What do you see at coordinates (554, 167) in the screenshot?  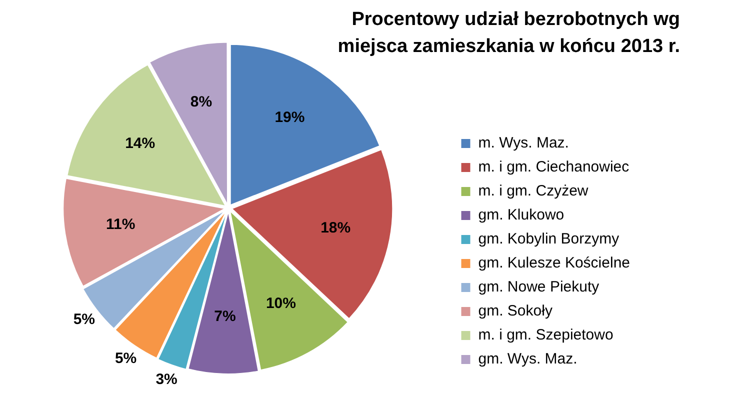 I see `legend-label: m. i gm. Ciechanowiec` at bounding box center [554, 167].